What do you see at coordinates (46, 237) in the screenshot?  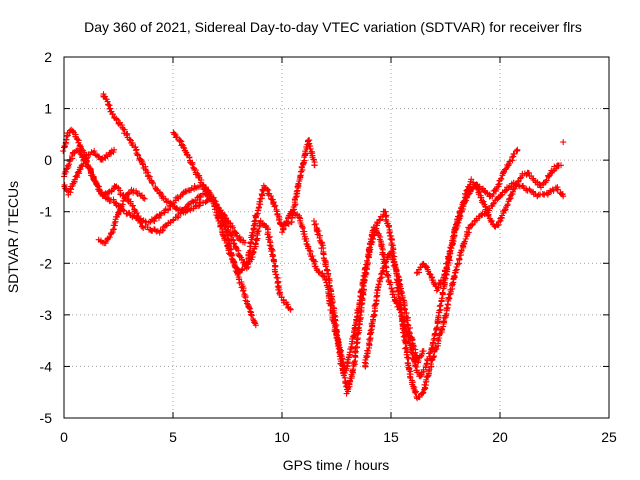 I see `y-tick-labels: -5 -4 -3 -2 -1 0 1 2` at bounding box center [46, 237].